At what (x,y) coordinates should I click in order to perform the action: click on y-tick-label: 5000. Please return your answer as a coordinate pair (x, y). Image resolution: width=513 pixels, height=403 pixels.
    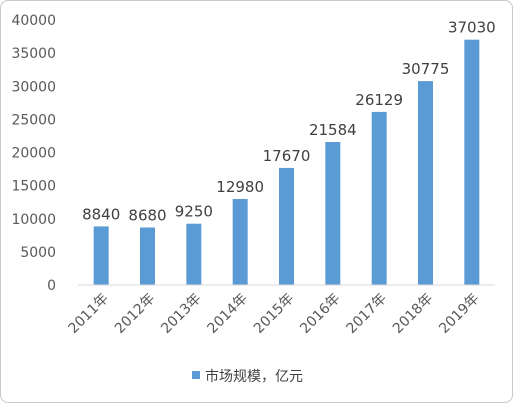
    Looking at the image, I should click on (38, 253).